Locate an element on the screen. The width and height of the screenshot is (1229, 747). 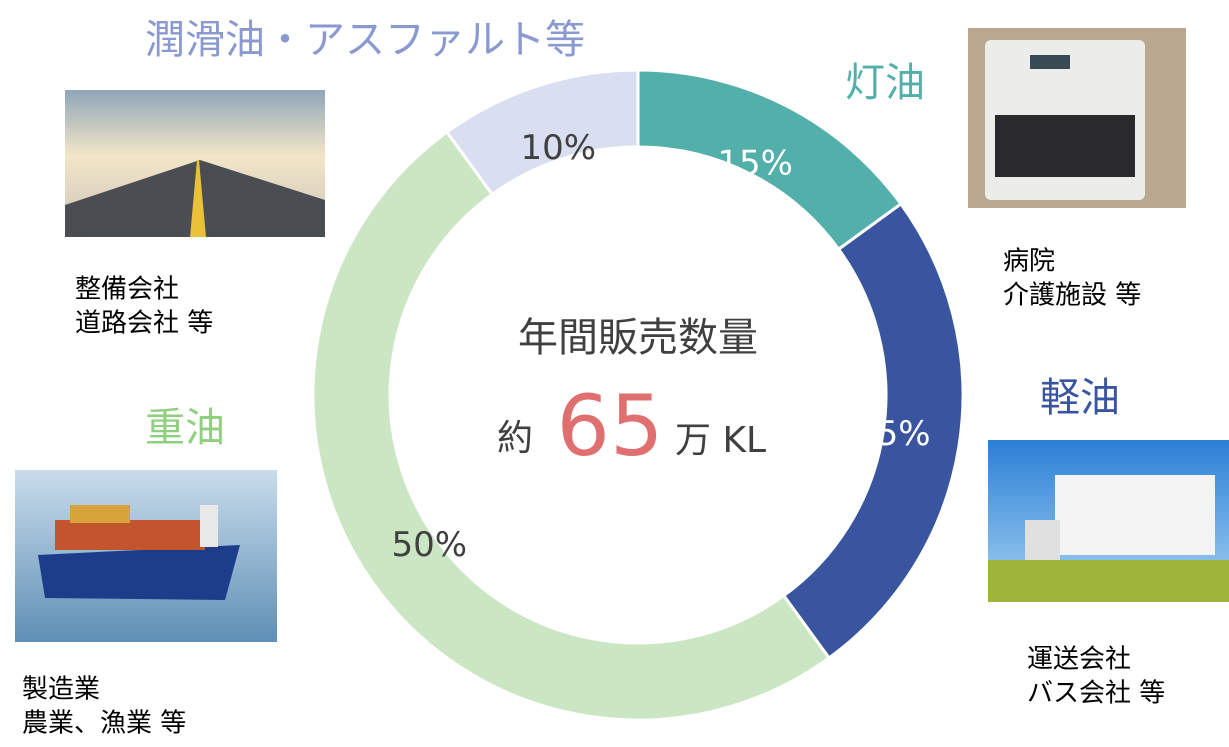
category-description: 農業、漁業 等 is located at coordinates (104, 724).